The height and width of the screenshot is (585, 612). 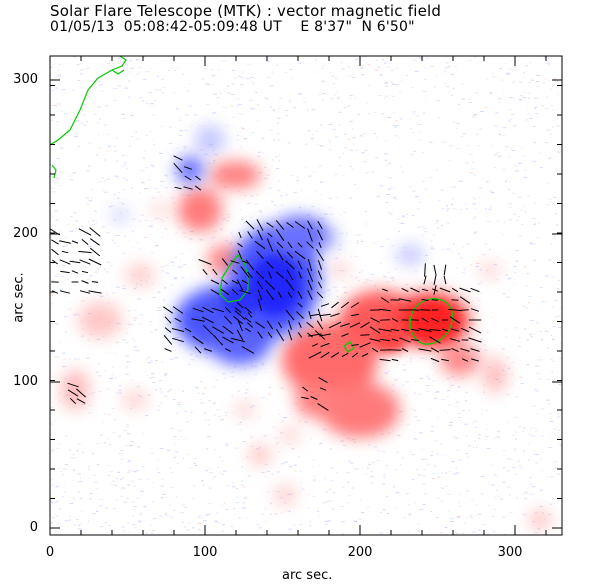 I want to click on y-tick-label: 200, so click(x=25, y=233).